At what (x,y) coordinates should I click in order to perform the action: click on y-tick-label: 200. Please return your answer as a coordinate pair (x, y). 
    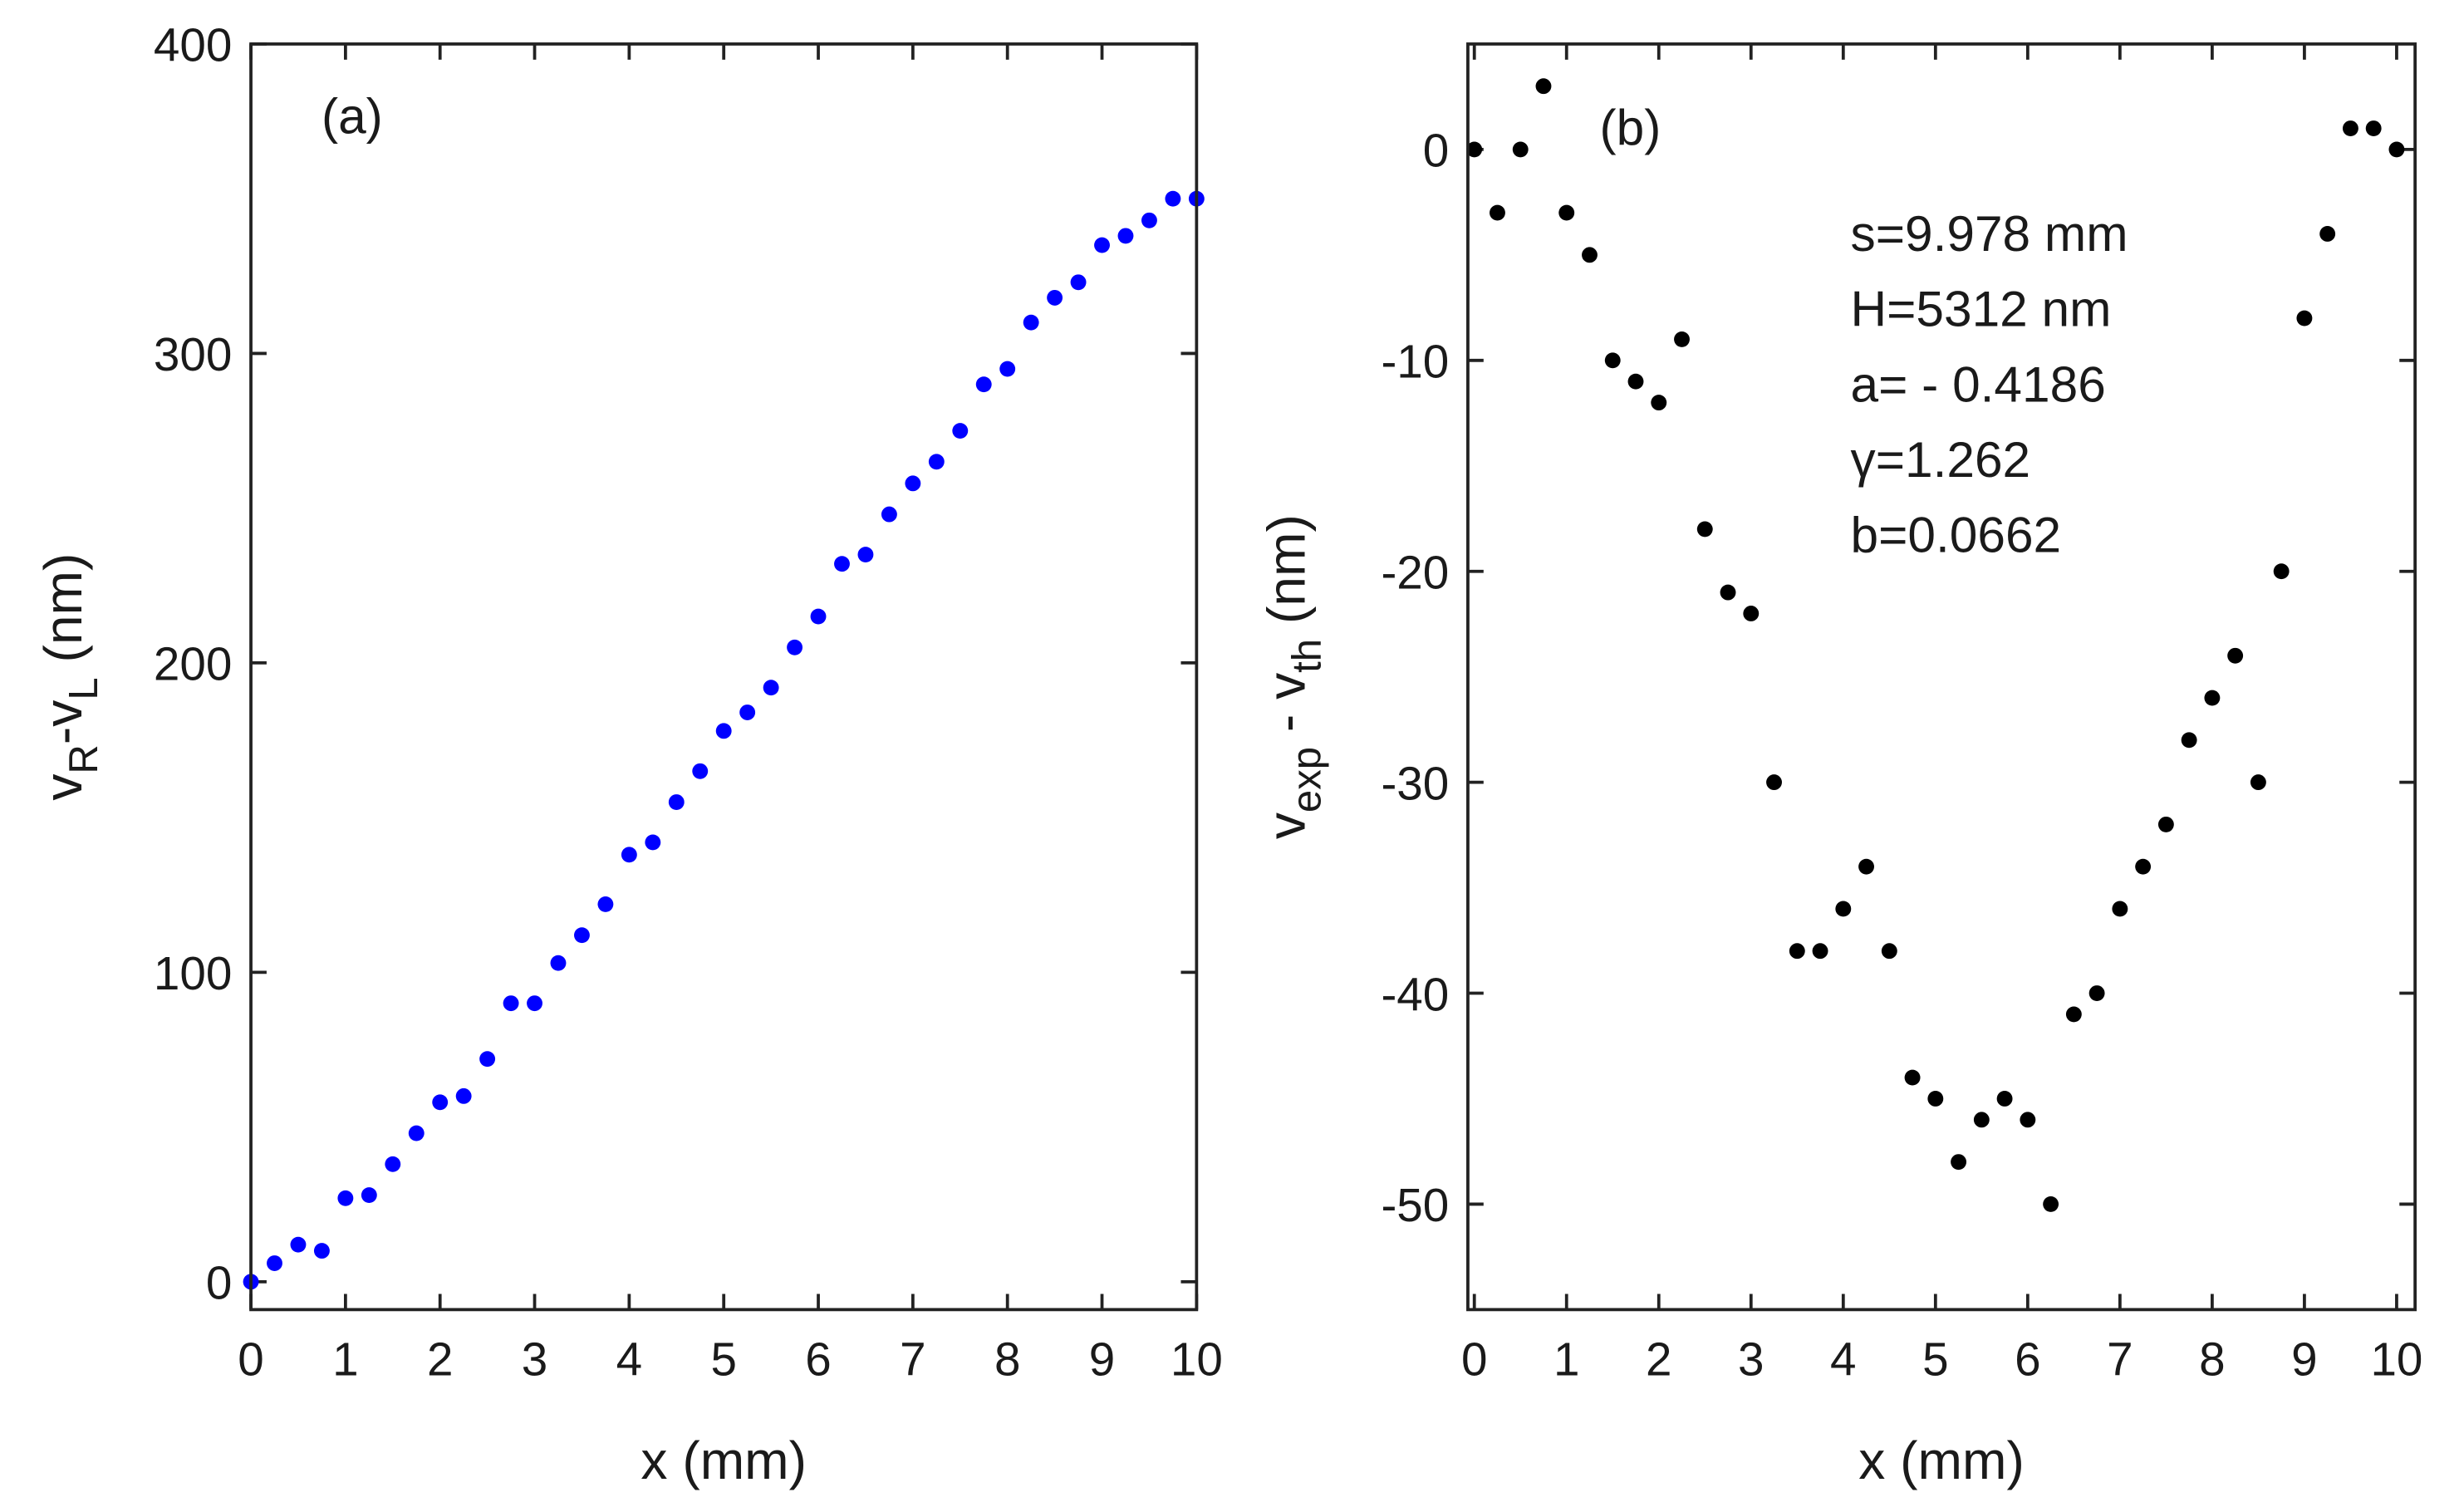
    Looking at the image, I should click on (193, 665).